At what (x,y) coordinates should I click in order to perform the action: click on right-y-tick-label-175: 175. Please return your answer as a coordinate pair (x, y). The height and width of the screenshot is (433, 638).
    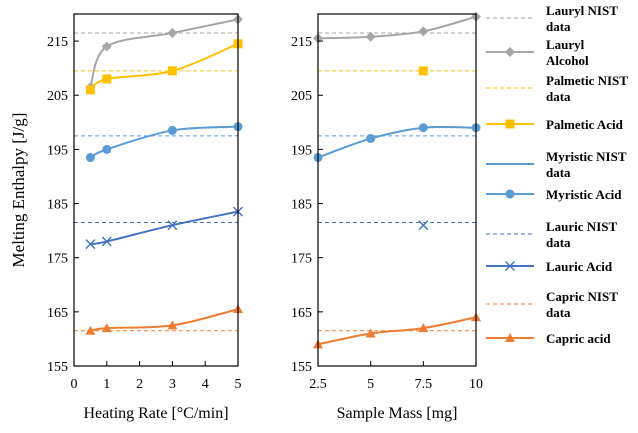
    Looking at the image, I should click on (301, 259).